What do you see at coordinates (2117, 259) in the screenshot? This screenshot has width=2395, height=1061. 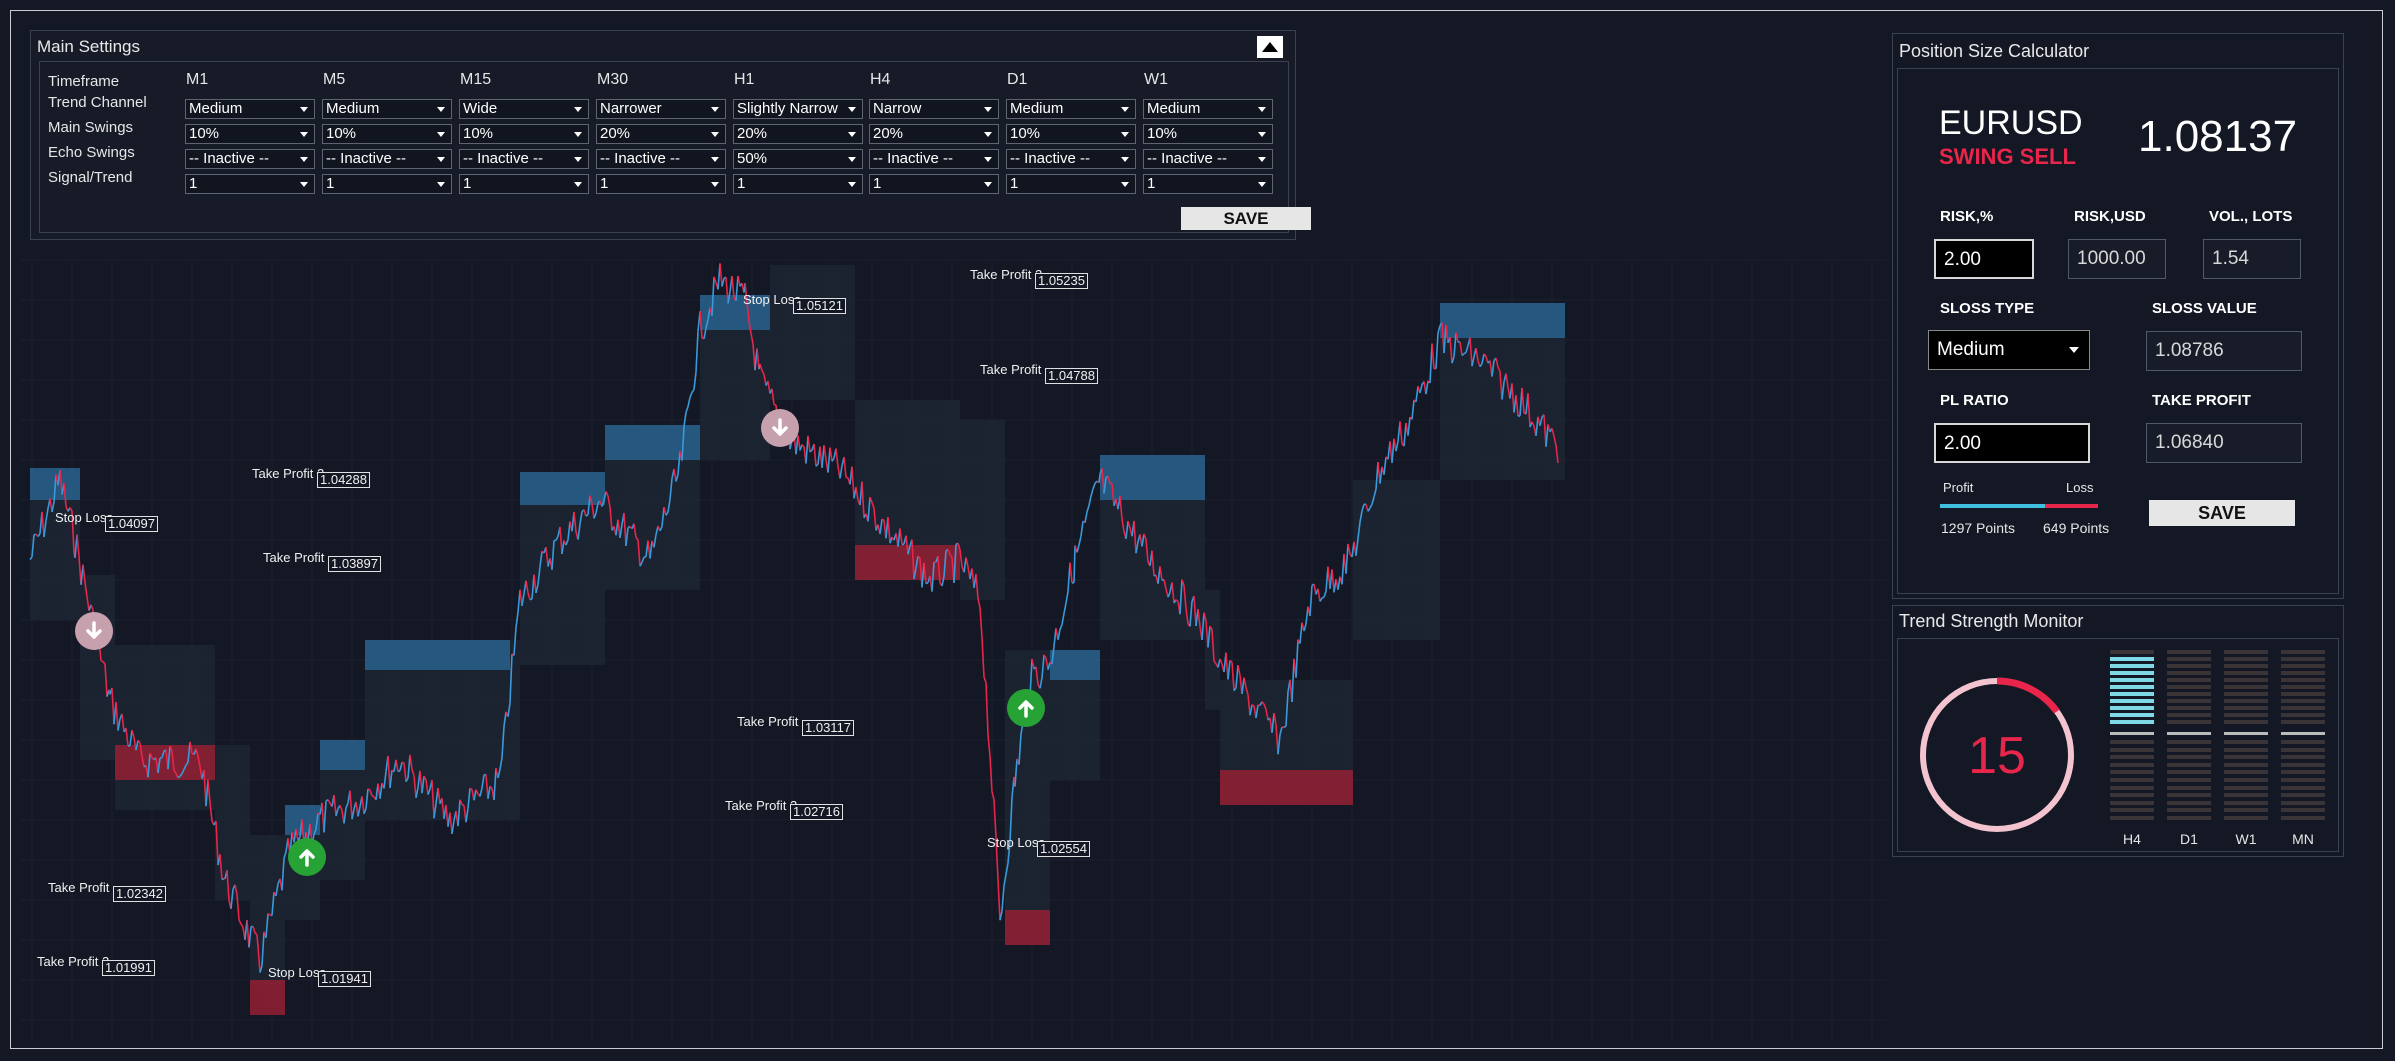 I see `risk-usd-input: 1000.00` at bounding box center [2117, 259].